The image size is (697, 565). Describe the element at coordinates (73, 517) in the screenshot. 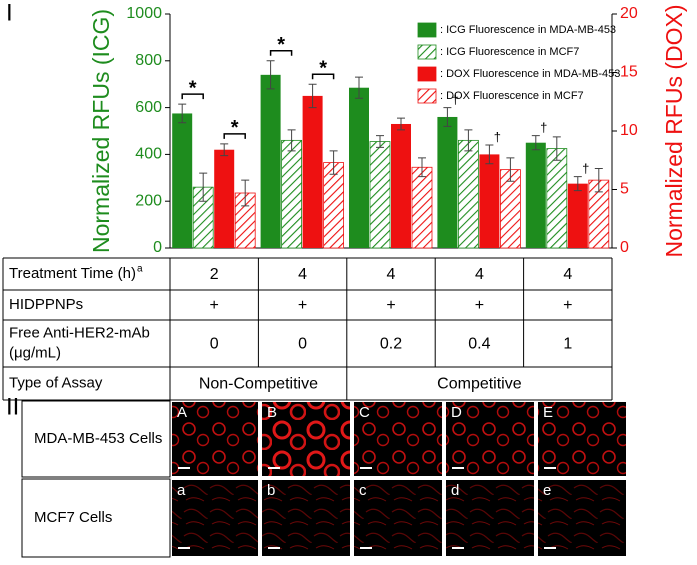

I see `image-row-label: MCF7 Cells` at that location.